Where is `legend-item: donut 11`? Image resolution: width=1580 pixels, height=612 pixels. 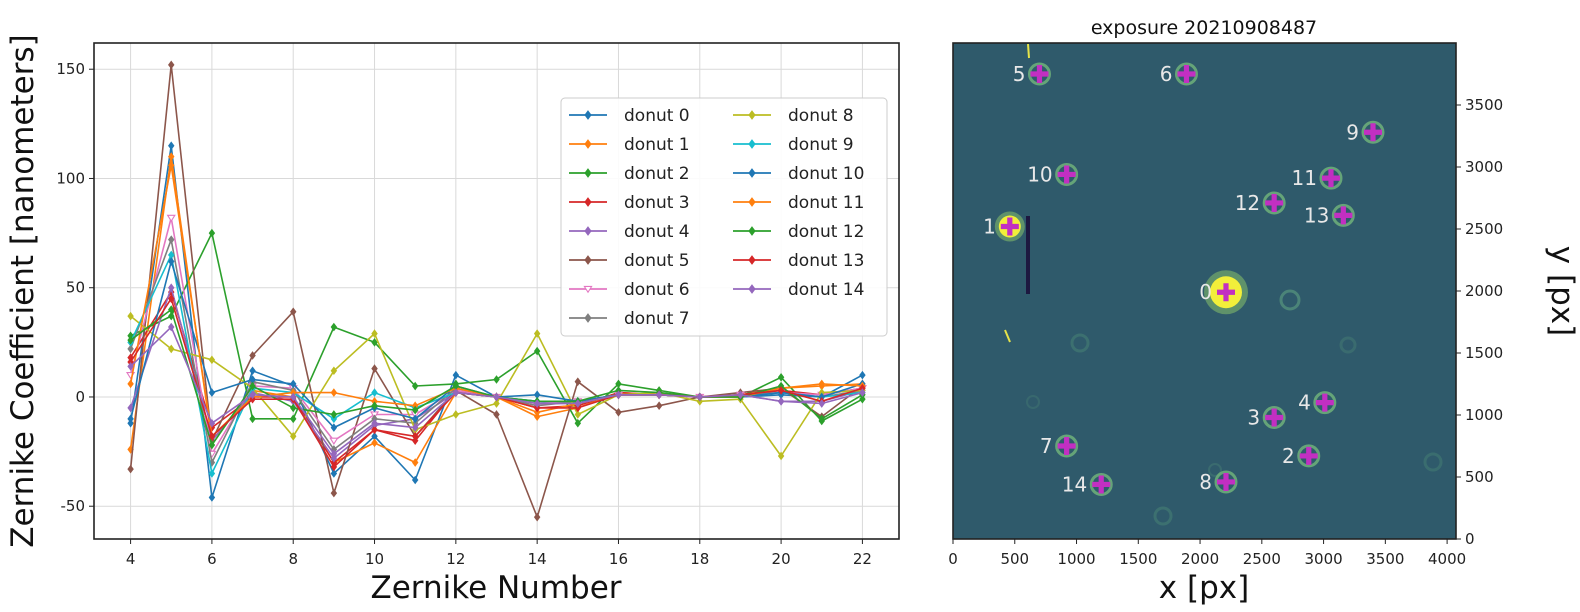
legend-item: donut 11 is located at coordinates (798, 203).